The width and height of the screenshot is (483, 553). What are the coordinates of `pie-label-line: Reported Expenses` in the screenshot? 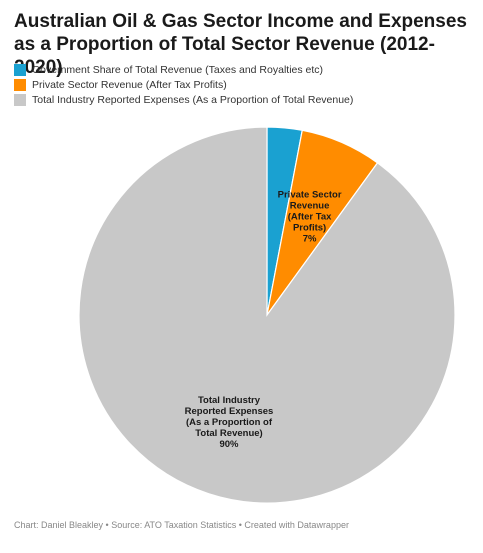 It's located at (229, 411).